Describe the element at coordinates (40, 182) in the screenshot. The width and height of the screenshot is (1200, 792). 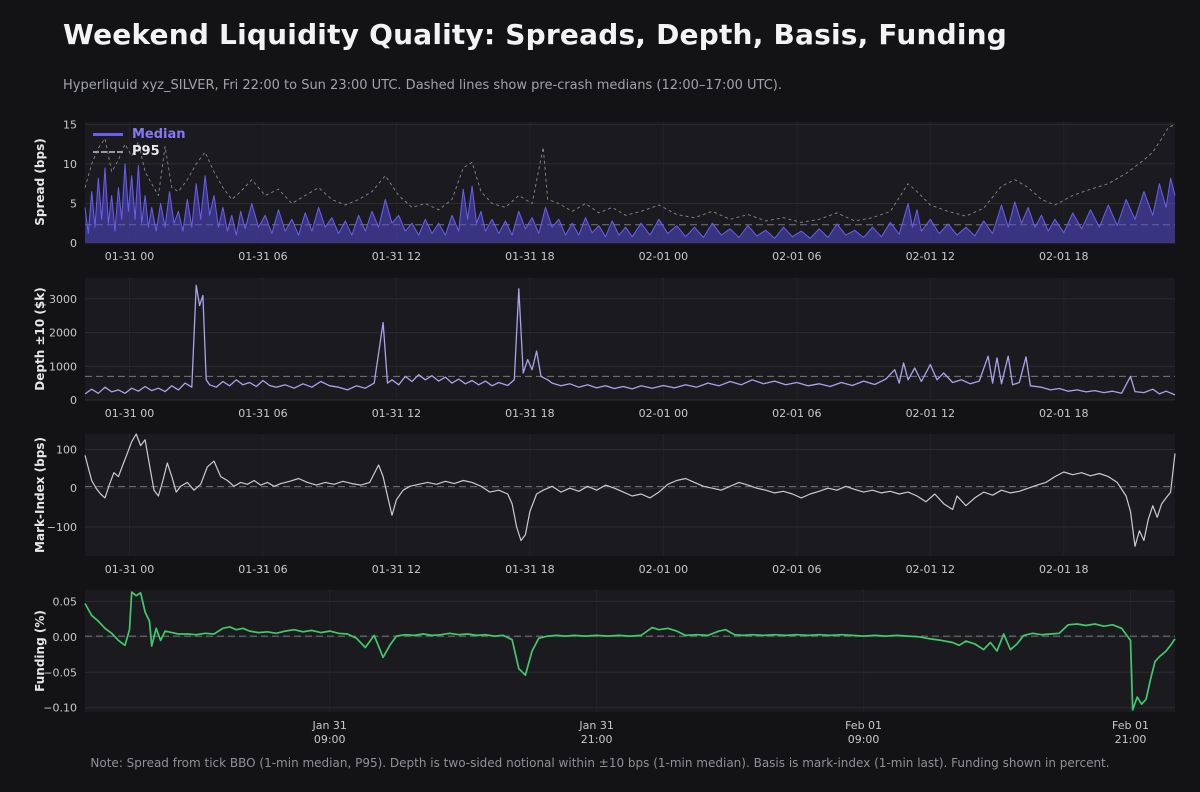
I see `spread-y-axis-label: Spread (bps)` at that location.